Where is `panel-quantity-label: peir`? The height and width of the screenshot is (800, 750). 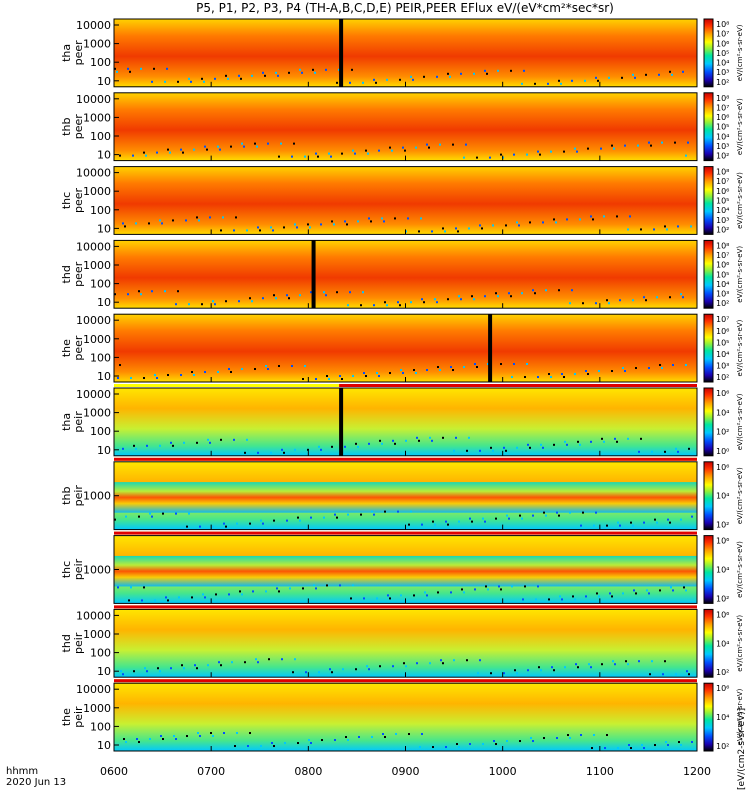
panel-quantity-label: peir is located at coordinates (78, 496).